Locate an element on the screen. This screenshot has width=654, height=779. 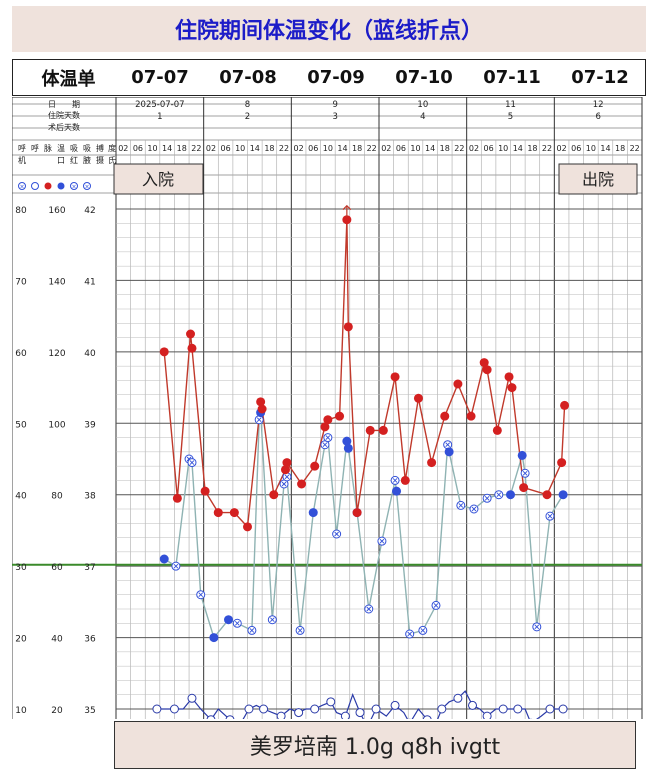
scale-label: 50 is located at coordinates (21, 425).